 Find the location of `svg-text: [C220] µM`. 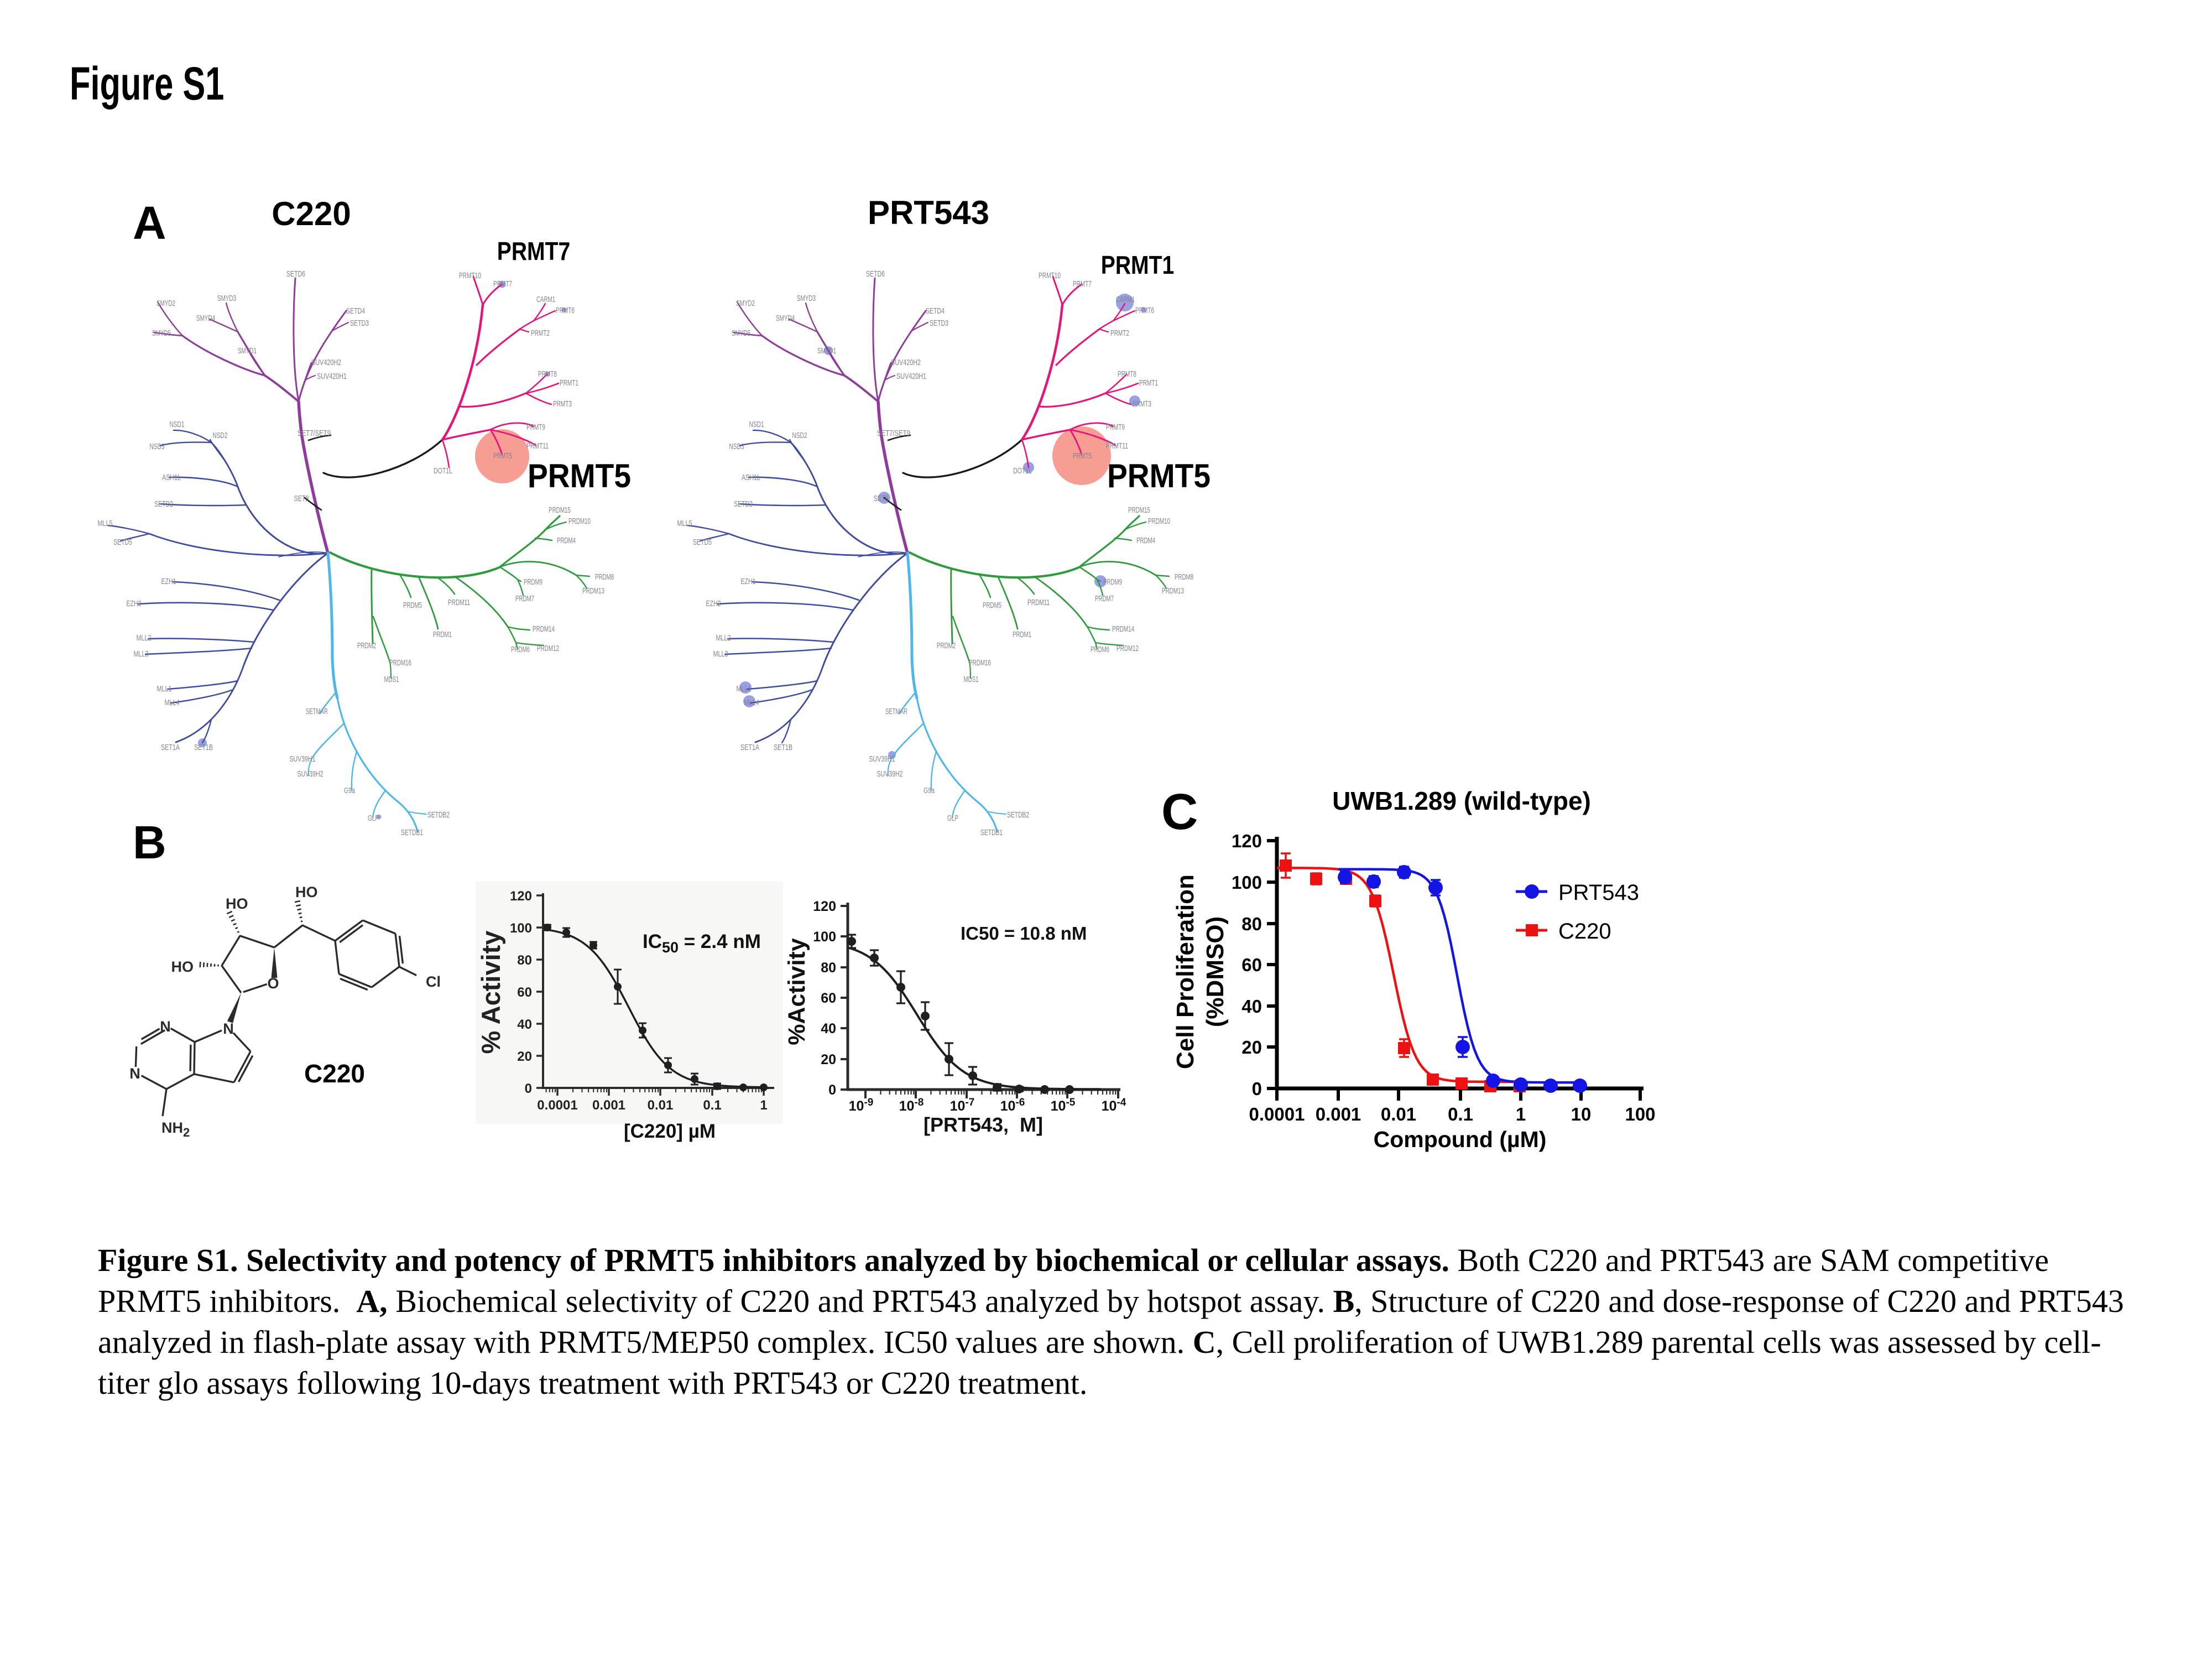

svg-text: [C220] µM is located at coordinates (670, 1131).